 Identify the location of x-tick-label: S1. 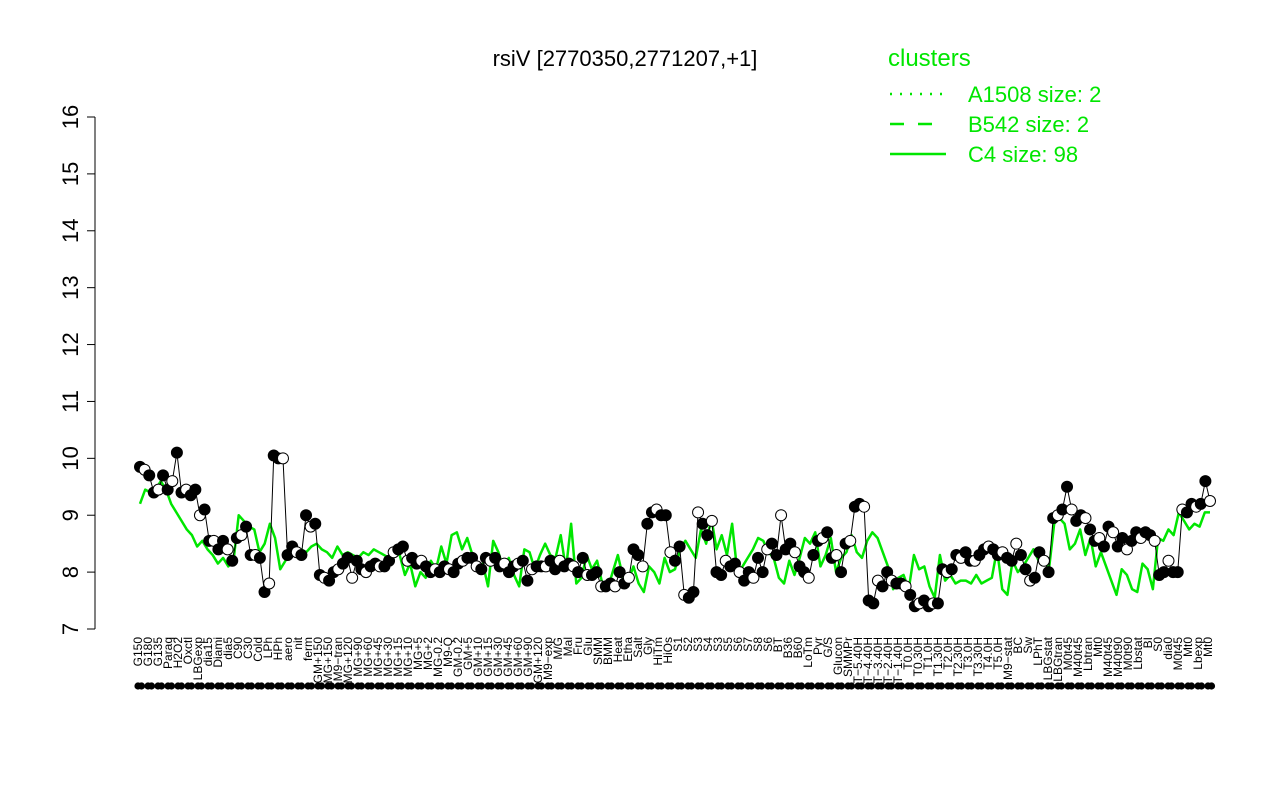
(678, 644).